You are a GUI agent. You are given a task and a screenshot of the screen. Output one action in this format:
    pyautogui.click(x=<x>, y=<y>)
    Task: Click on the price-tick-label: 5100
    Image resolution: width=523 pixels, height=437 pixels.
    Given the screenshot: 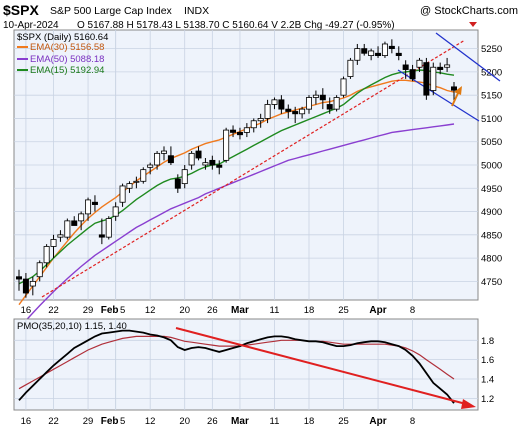 What is the action you would take?
    pyautogui.click(x=491, y=119)
    